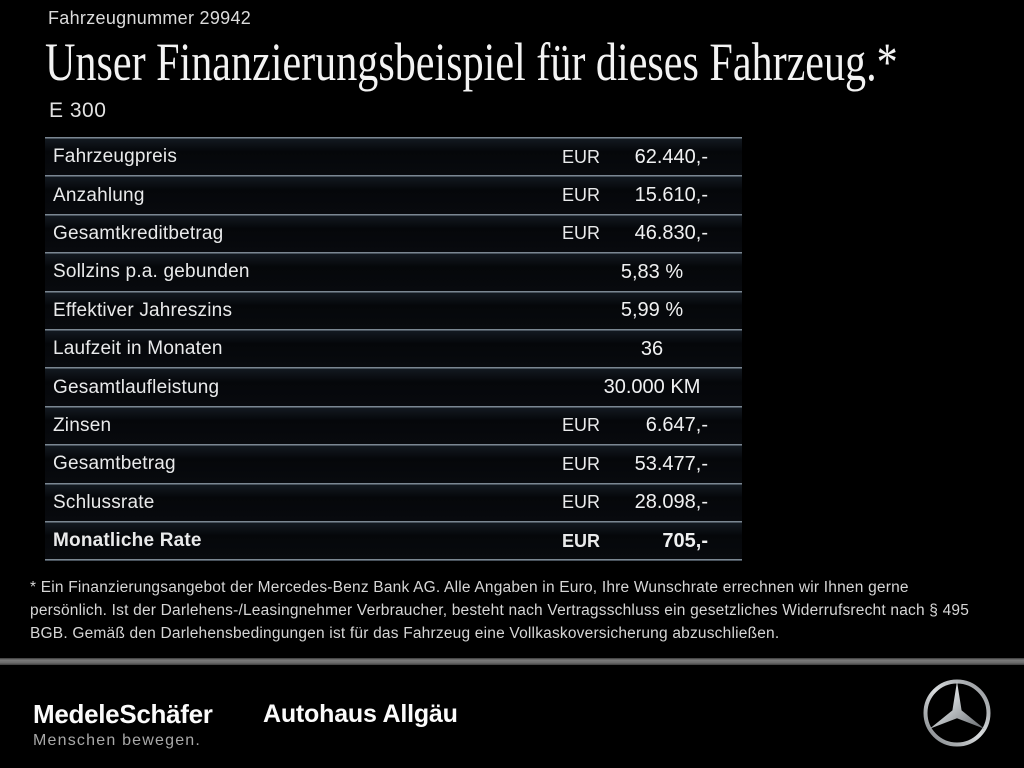 This screenshot has width=1024, height=768. I want to click on table-row-zinsen: Zinsen EUR 6.647,-, so click(393, 426).